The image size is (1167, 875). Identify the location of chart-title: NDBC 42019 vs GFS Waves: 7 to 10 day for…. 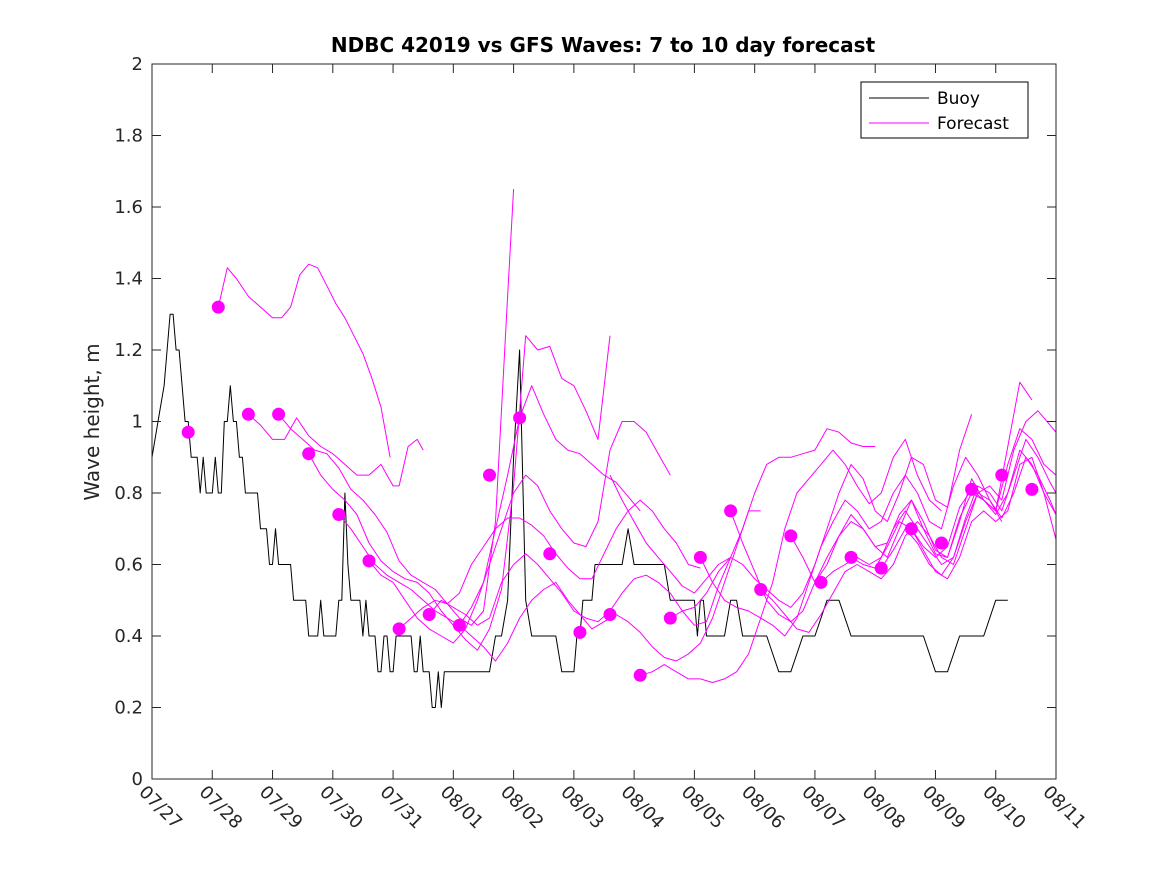
(603, 45).